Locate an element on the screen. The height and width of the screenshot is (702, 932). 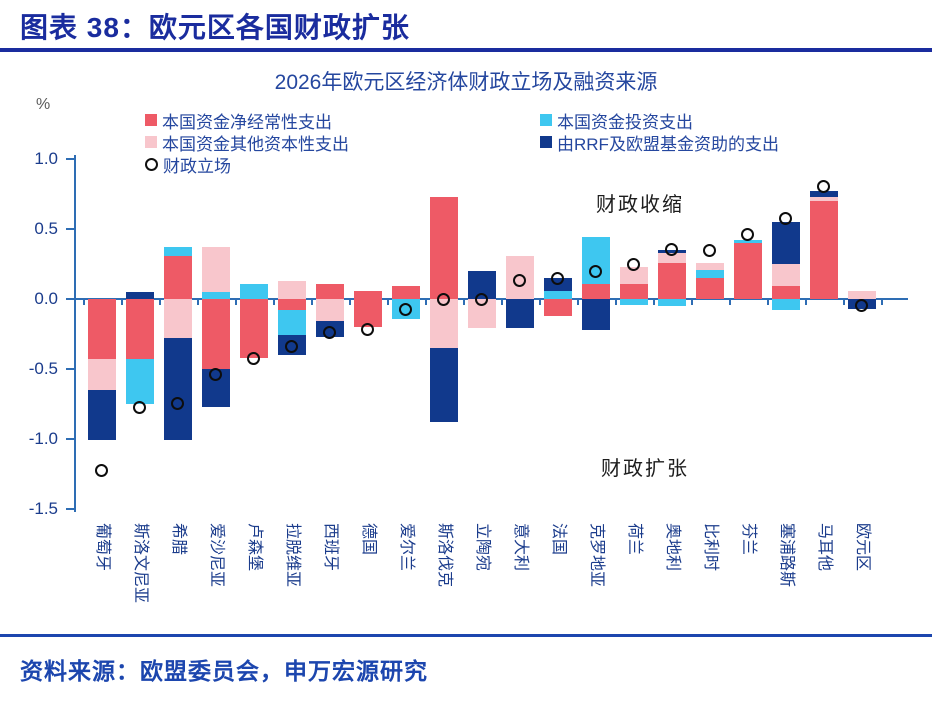
darkblue-swatch-icon is located at coordinates (546, 142).